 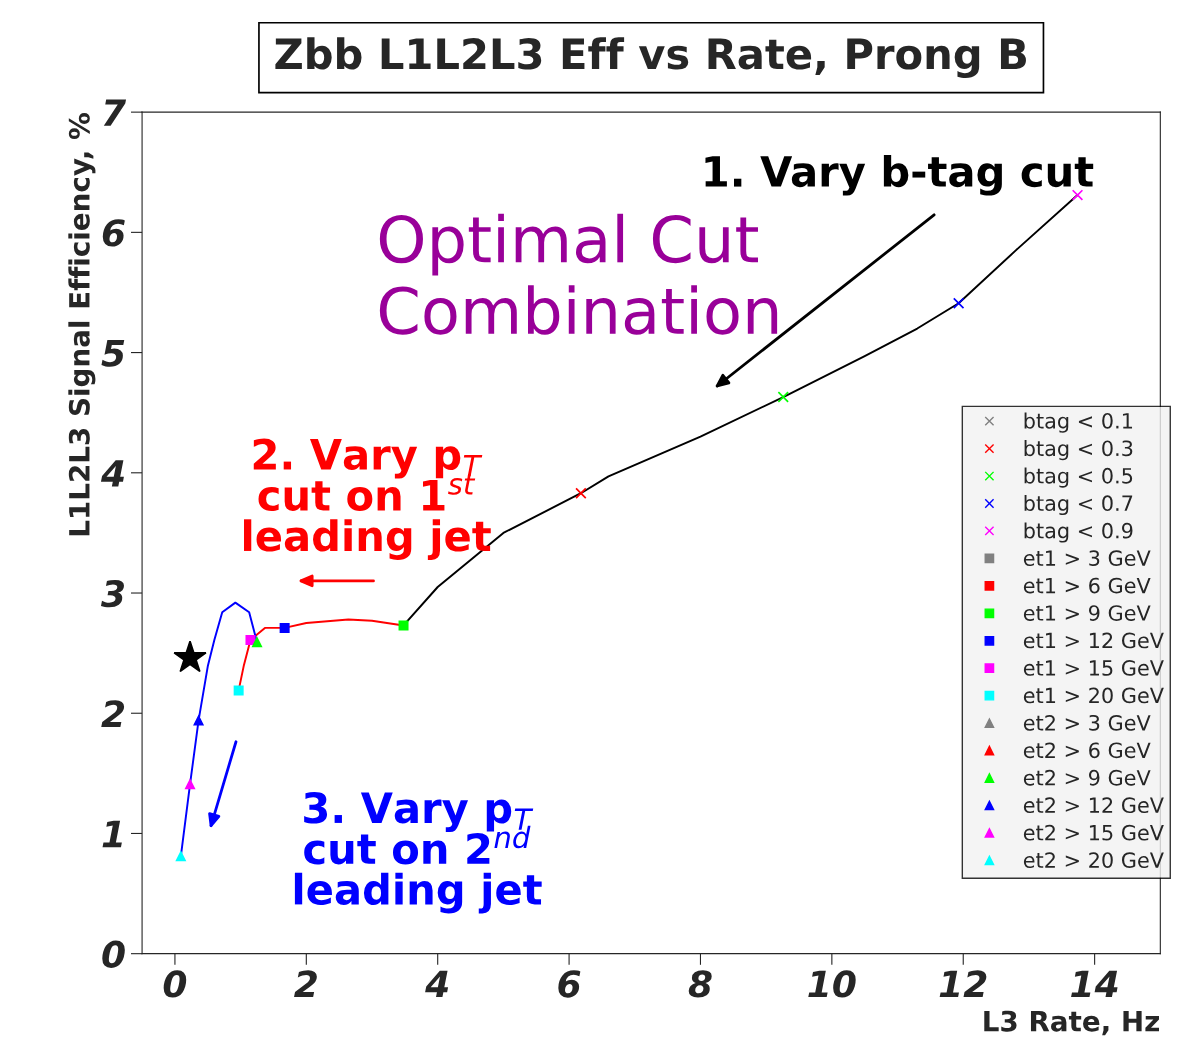 I want to click on annotation: 3. Vary p$_{T}$ cut on 2$^{nd}$ leading jet, so click(x=418, y=853).